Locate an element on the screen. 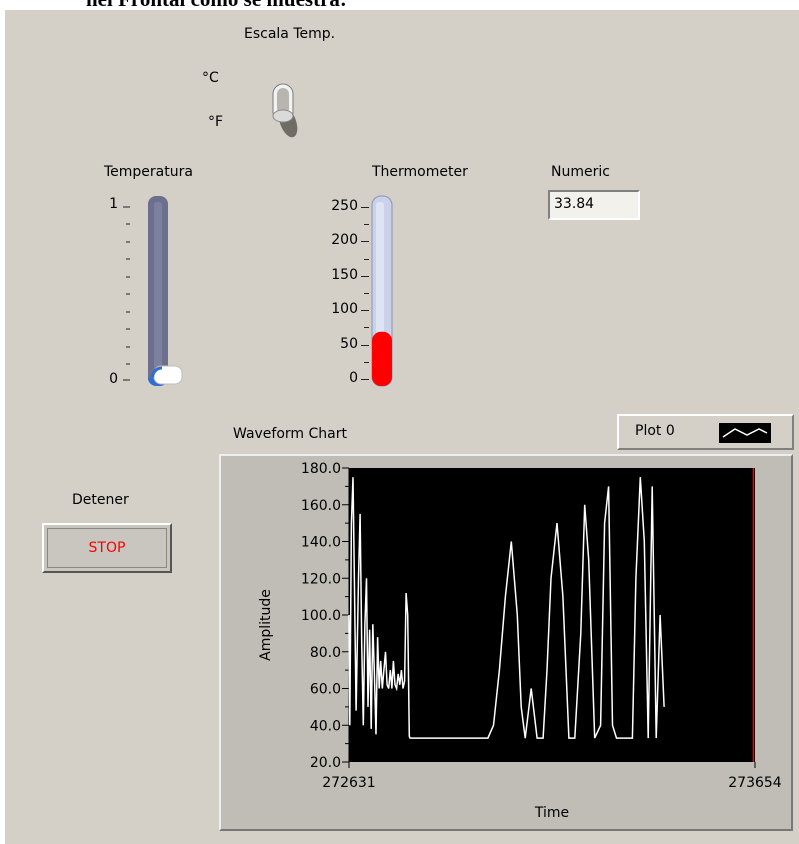 The image size is (799, 844). numeric-value: 33.84 is located at coordinates (574, 204).